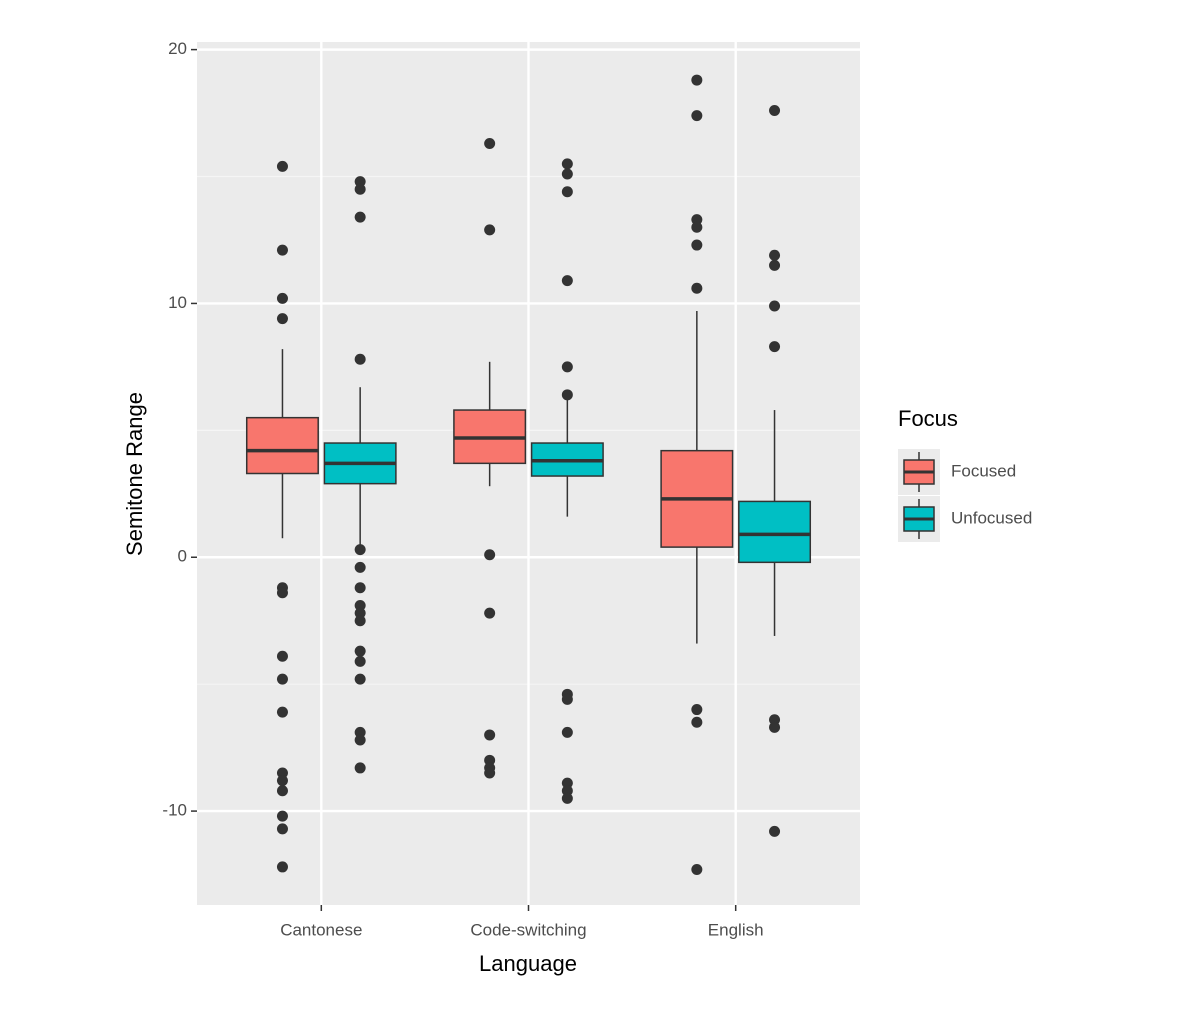 The image size is (1200, 1020). Describe the element at coordinates (528, 963) in the screenshot. I see `x-axis-title: Language` at that location.